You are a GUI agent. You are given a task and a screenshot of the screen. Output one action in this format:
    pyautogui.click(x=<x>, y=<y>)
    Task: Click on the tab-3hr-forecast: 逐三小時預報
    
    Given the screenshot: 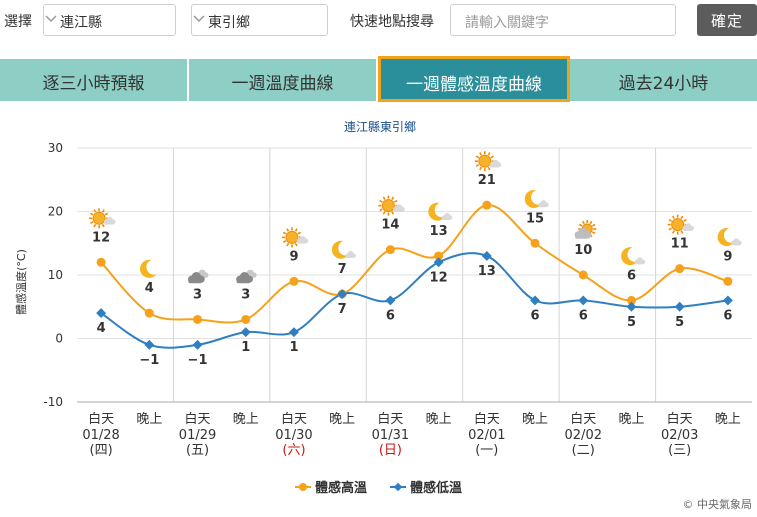 What is the action you would take?
    pyautogui.click(x=94, y=80)
    